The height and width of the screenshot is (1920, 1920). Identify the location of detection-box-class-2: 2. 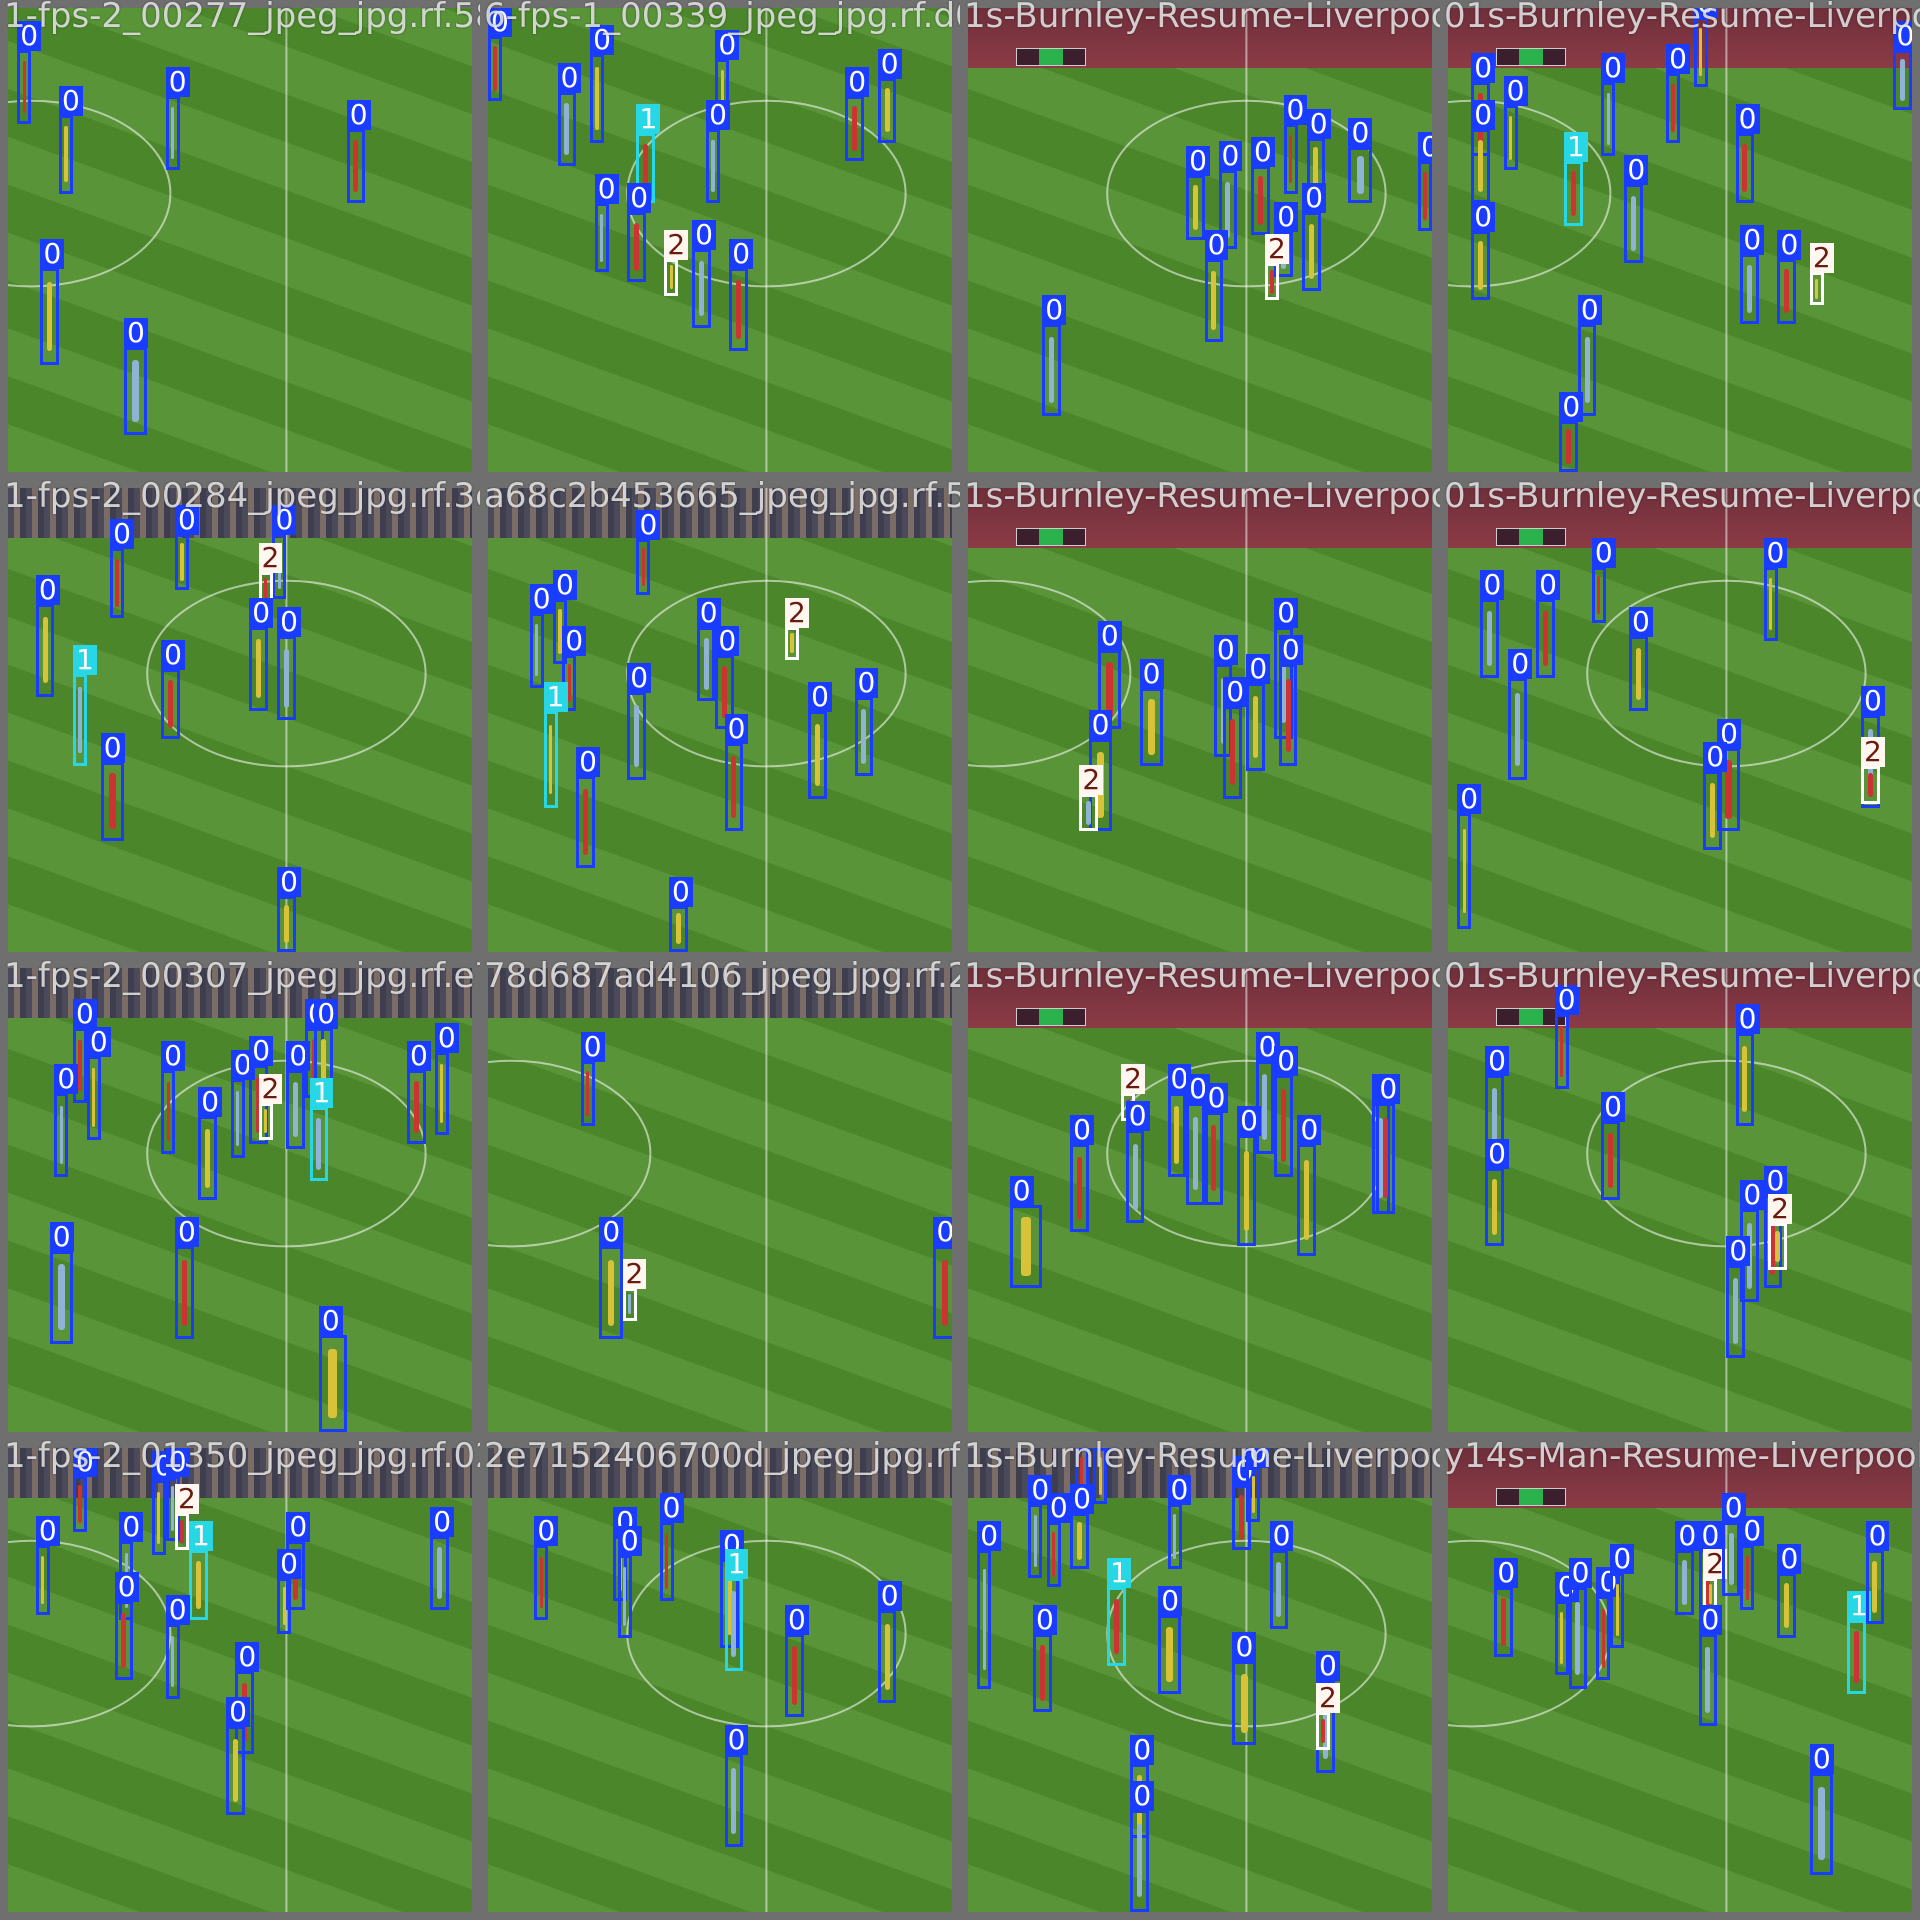
(187, 1517).